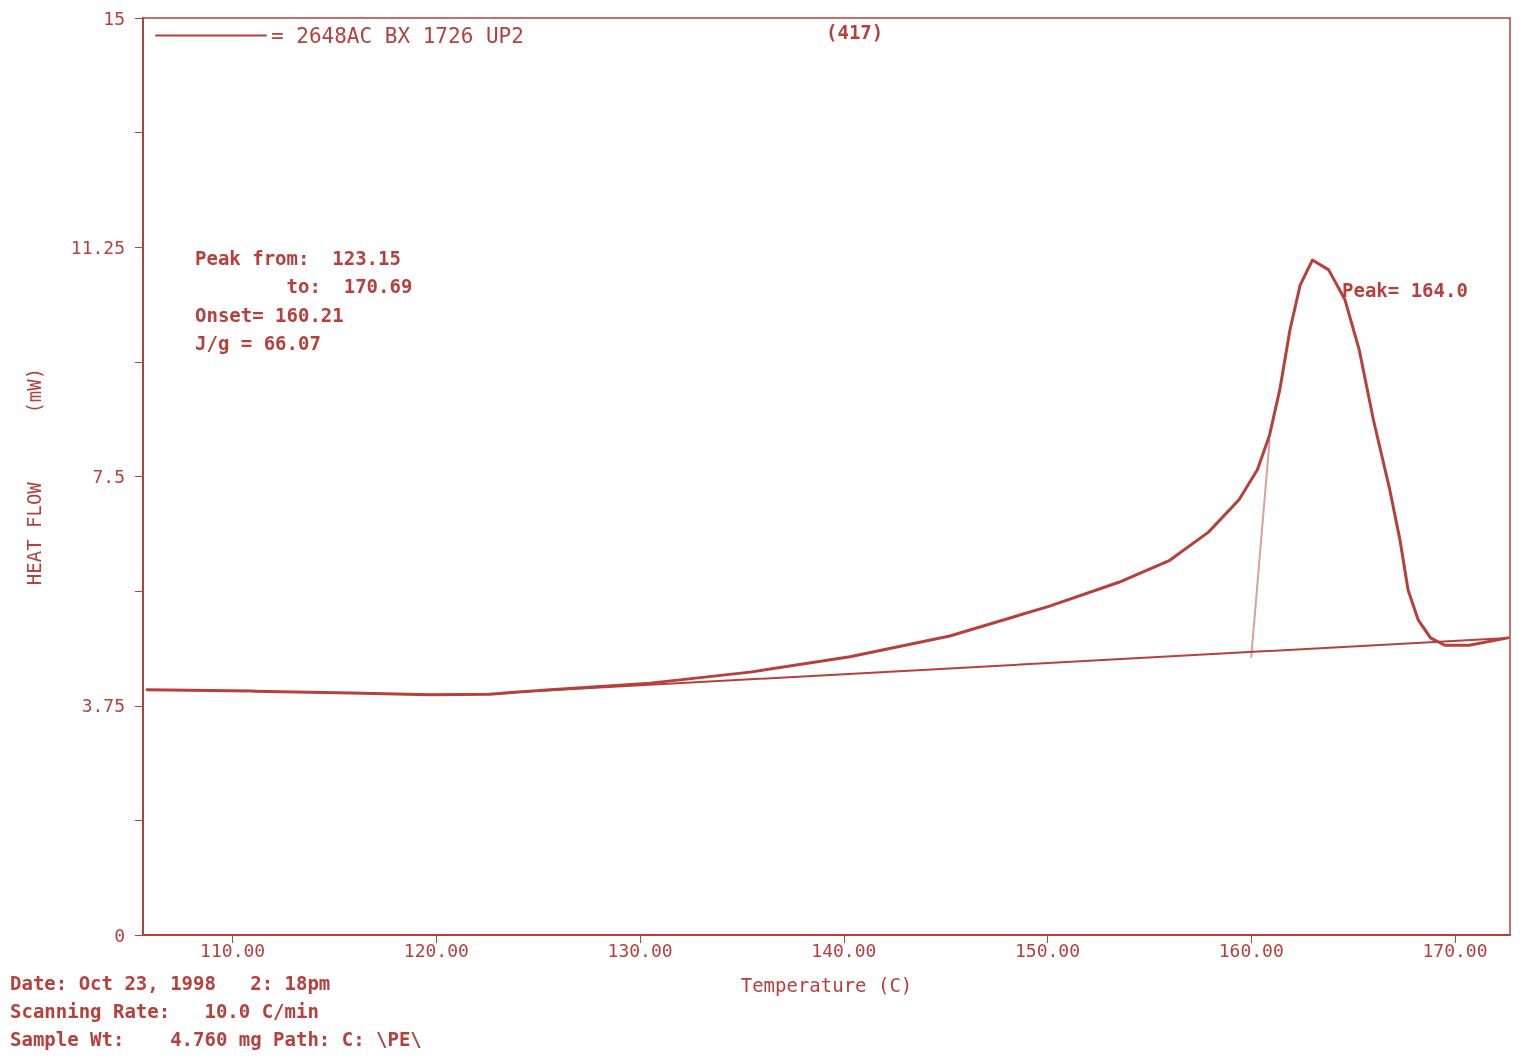 The image size is (1526, 1058). I want to click on x-tick-label: 170.00, so click(1455, 950).